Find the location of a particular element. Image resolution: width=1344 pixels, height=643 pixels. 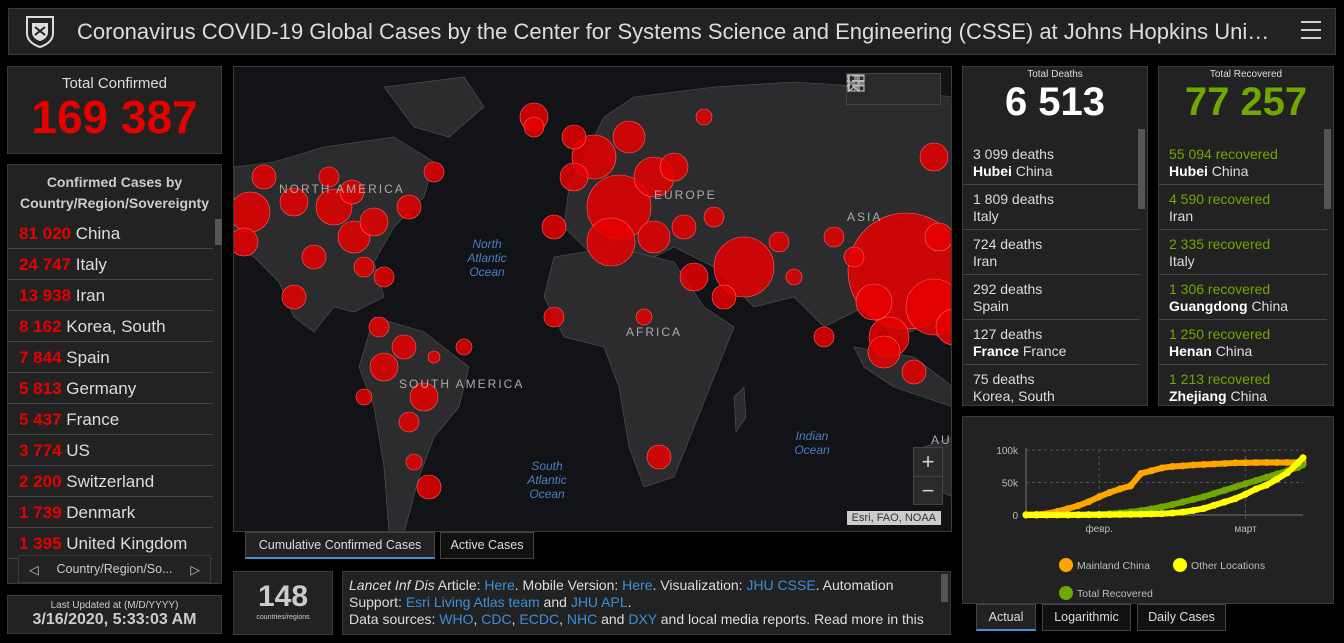

country-list-item: 5 813 Germany is located at coordinates (110, 388).